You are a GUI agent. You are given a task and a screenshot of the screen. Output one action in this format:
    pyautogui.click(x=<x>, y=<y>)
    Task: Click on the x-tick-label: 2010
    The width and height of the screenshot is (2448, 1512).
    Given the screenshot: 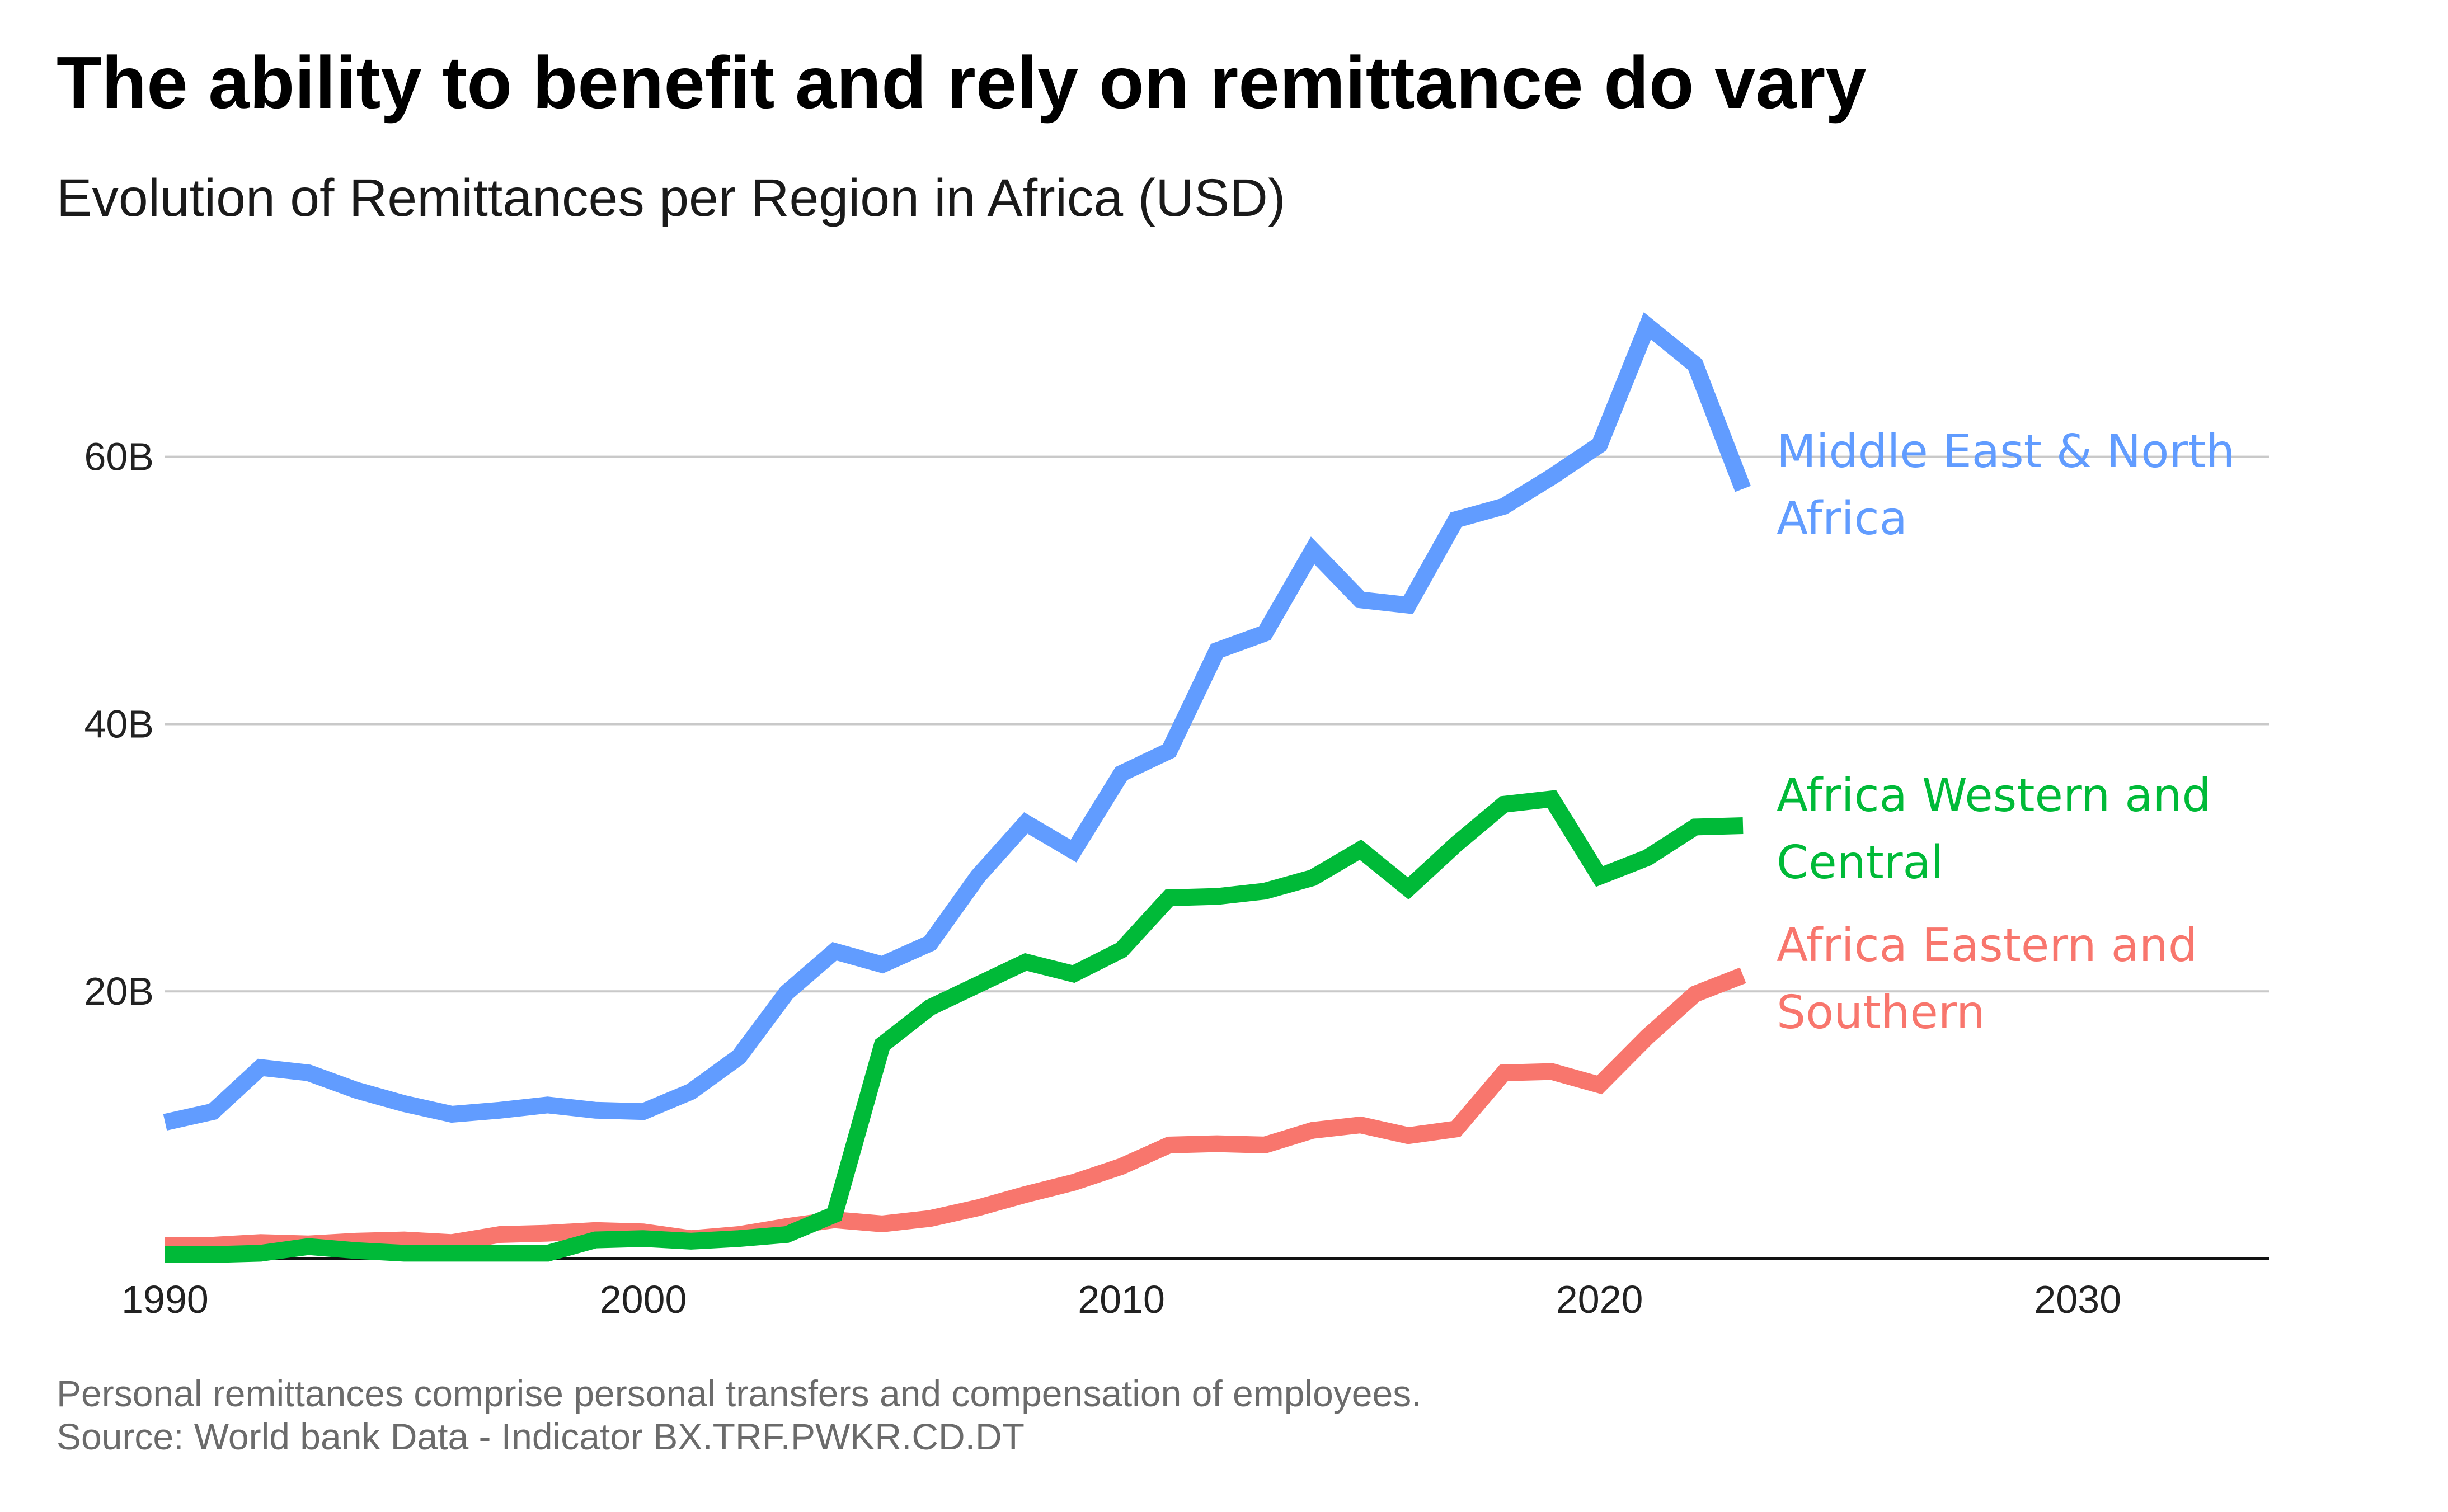 What is the action you would take?
    pyautogui.click(x=1121, y=1300)
    